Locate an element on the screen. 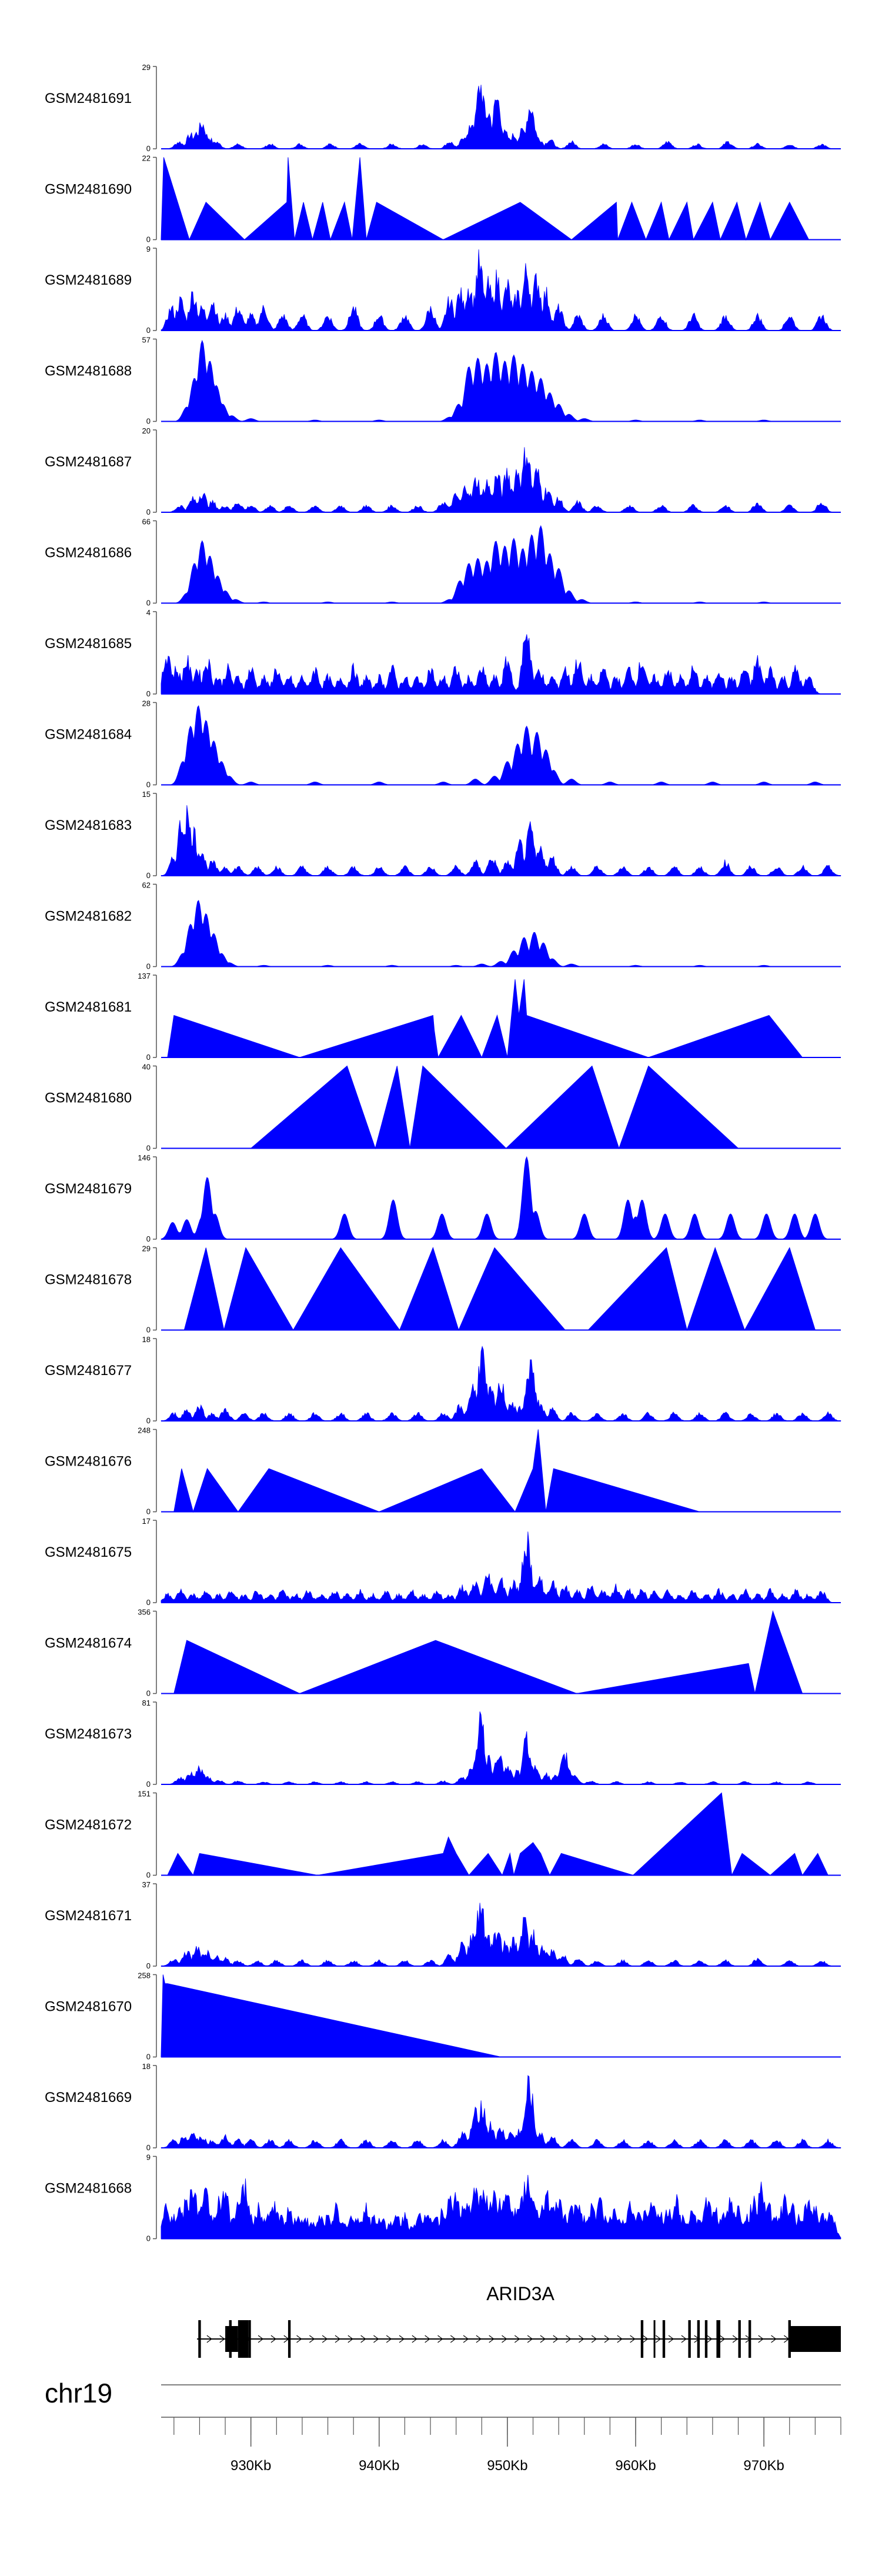 This screenshot has width=882, height=2576. track-ymax-label: 18 is located at coordinates (146, 2066).